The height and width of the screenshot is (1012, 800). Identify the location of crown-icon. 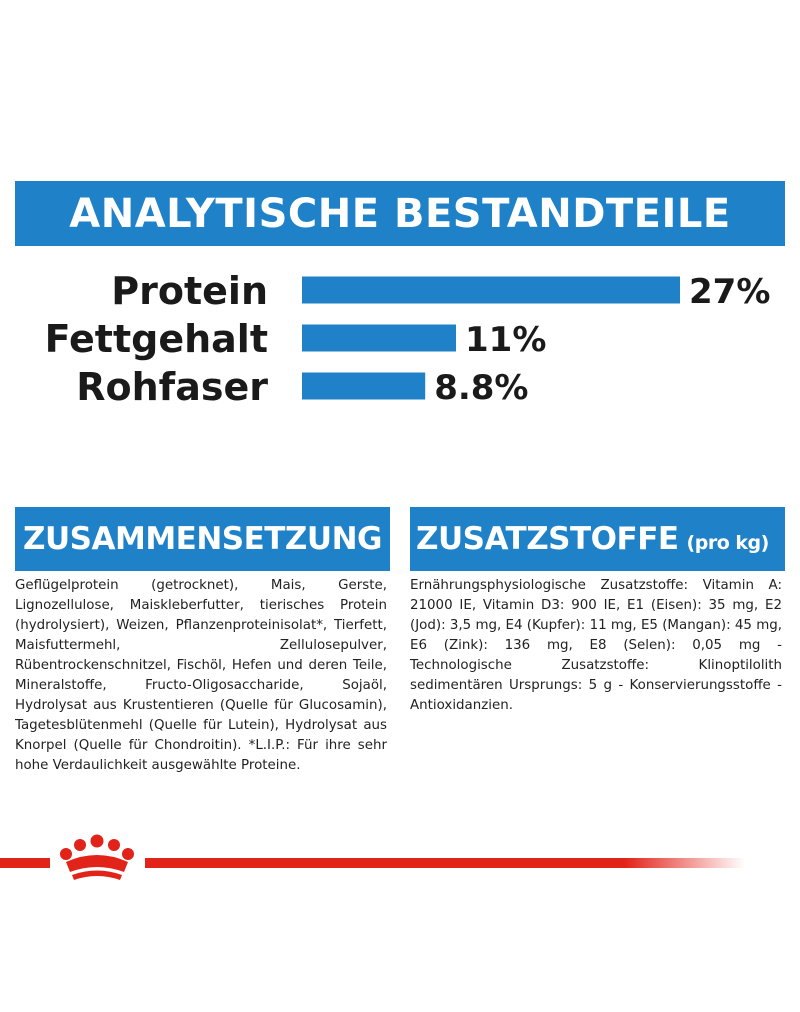
(97, 857).